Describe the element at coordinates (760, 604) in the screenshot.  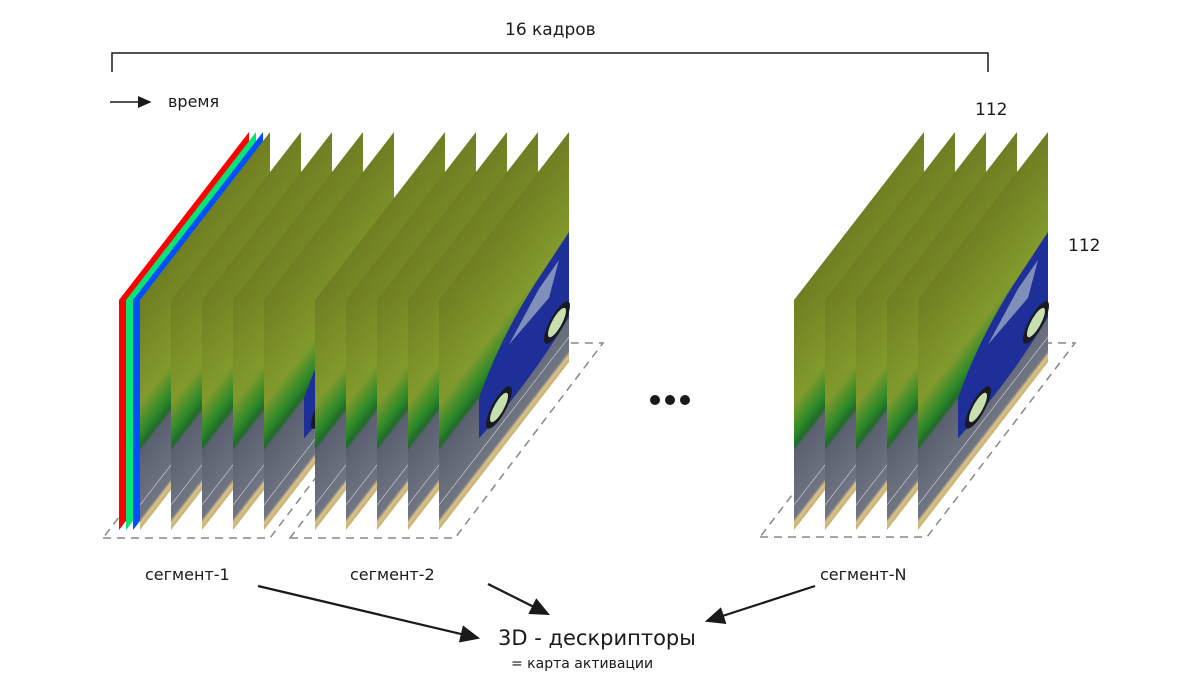
I see `arrow-segment-n` at that location.